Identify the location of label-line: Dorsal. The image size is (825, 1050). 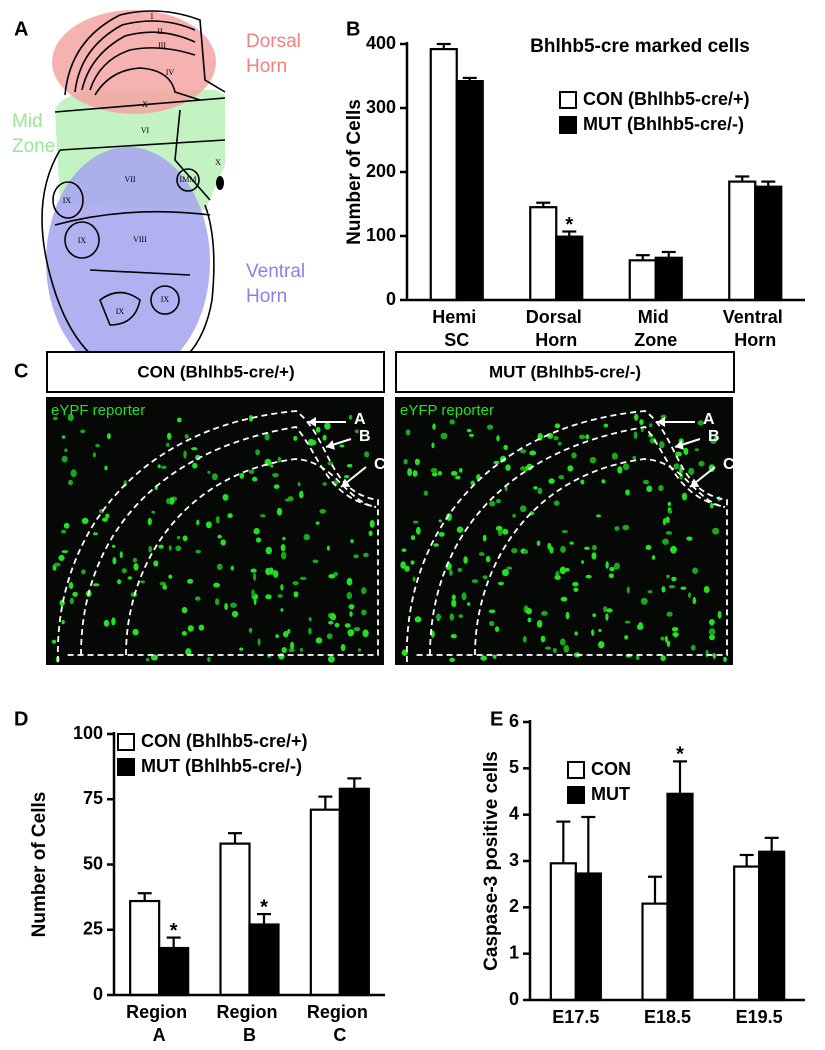
(556, 317).